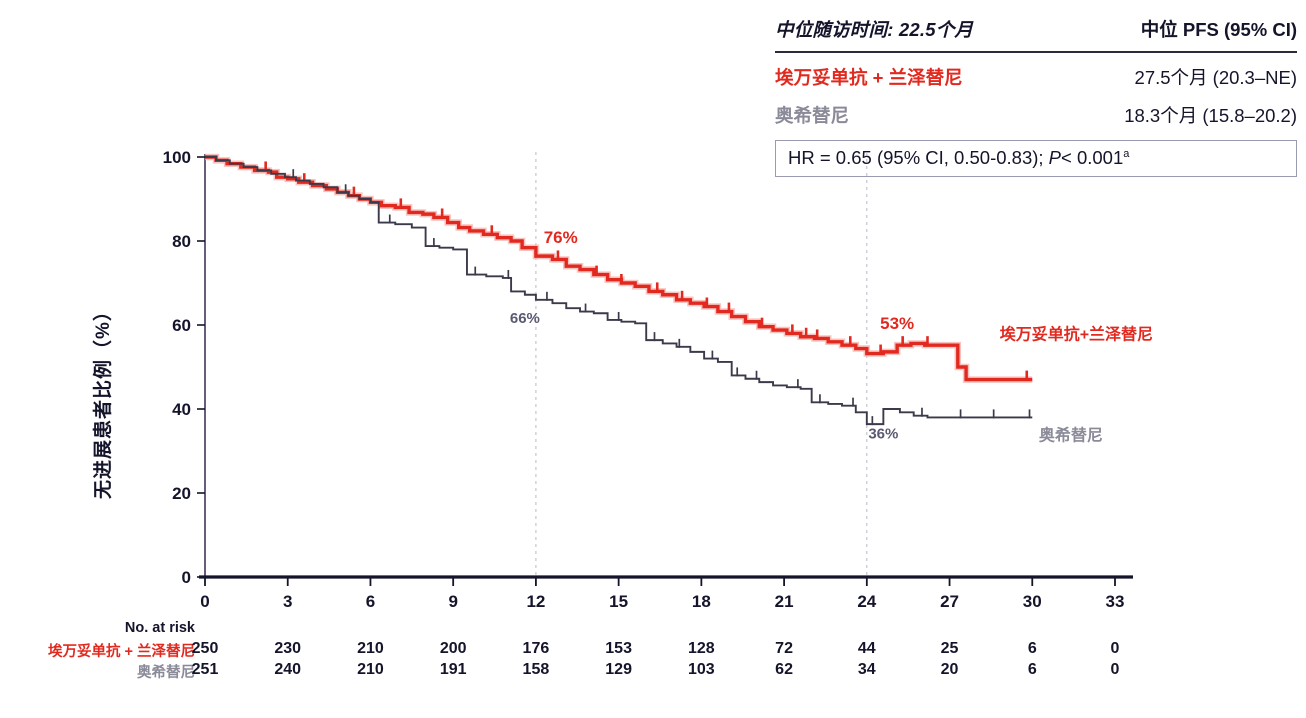 This screenshot has height=718, width=1306. What do you see at coordinates (181, 409) in the screenshot?
I see `y-tick-label: 40` at bounding box center [181, 409].